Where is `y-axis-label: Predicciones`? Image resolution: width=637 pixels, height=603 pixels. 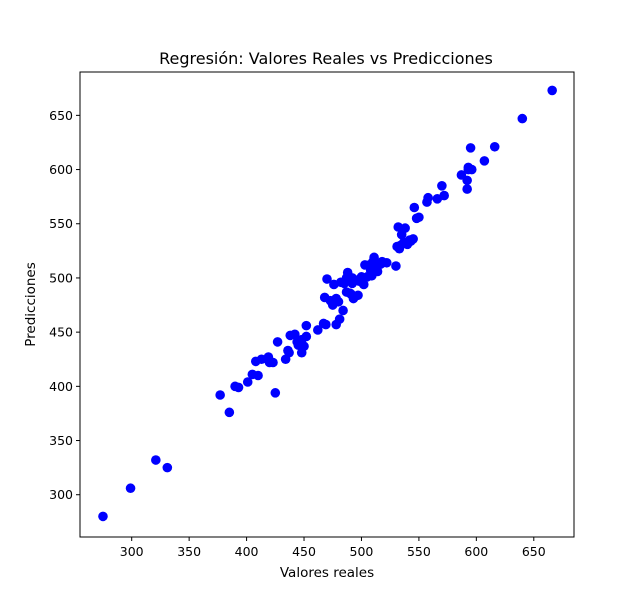
y-axis-label: Predicciones is located at coordinates (31, 304).